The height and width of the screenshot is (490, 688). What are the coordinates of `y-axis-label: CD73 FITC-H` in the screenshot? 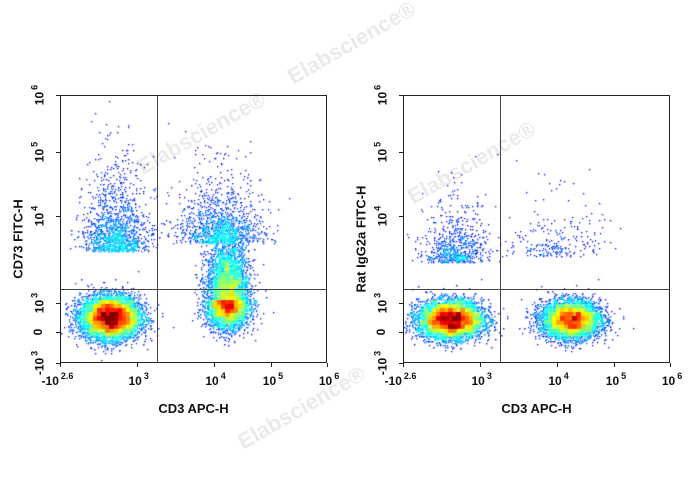 It's located at (18, 239).